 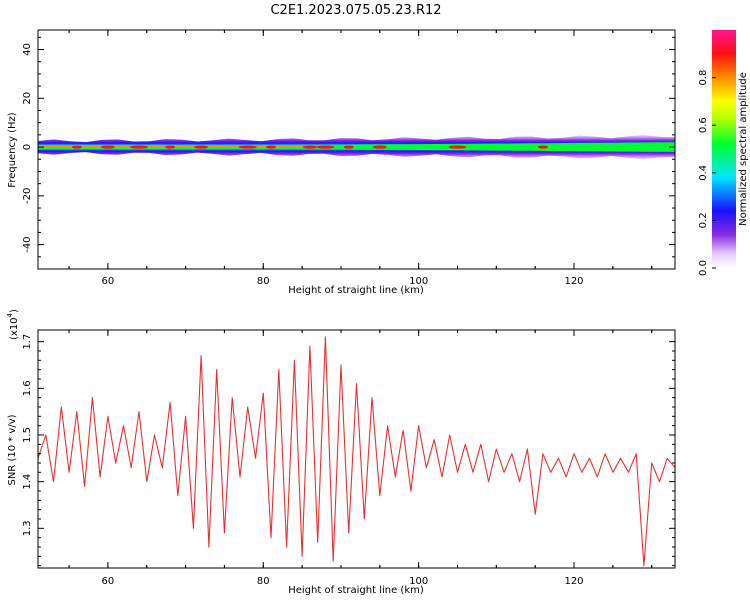 I want to click on y-tick-label: 1.5, so click(x=27, y=435).